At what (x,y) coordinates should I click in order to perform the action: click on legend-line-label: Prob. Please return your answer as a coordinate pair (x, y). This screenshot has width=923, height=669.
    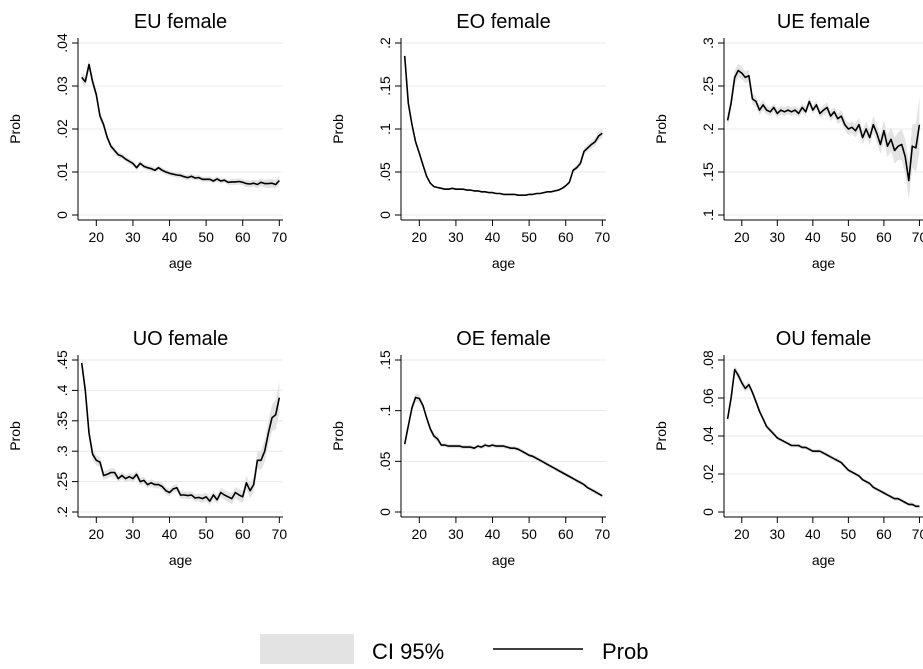
    Looking at the image, I should click on (625, 651).